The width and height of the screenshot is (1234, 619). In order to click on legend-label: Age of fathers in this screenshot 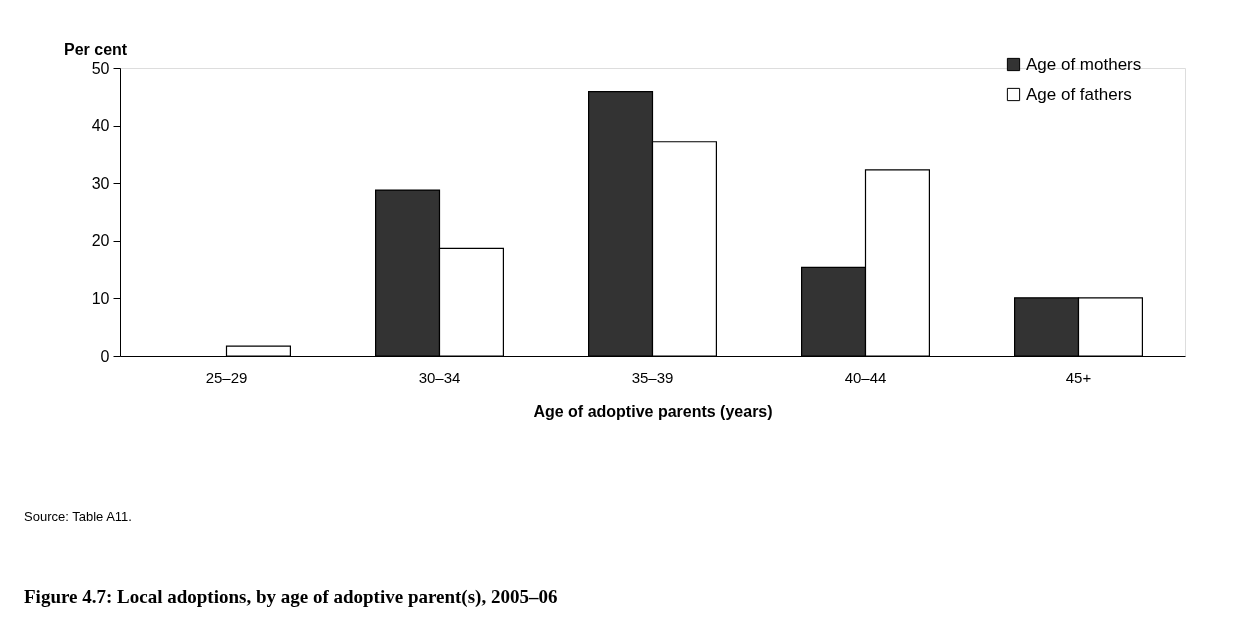, I will do `click(1079, 94)`.